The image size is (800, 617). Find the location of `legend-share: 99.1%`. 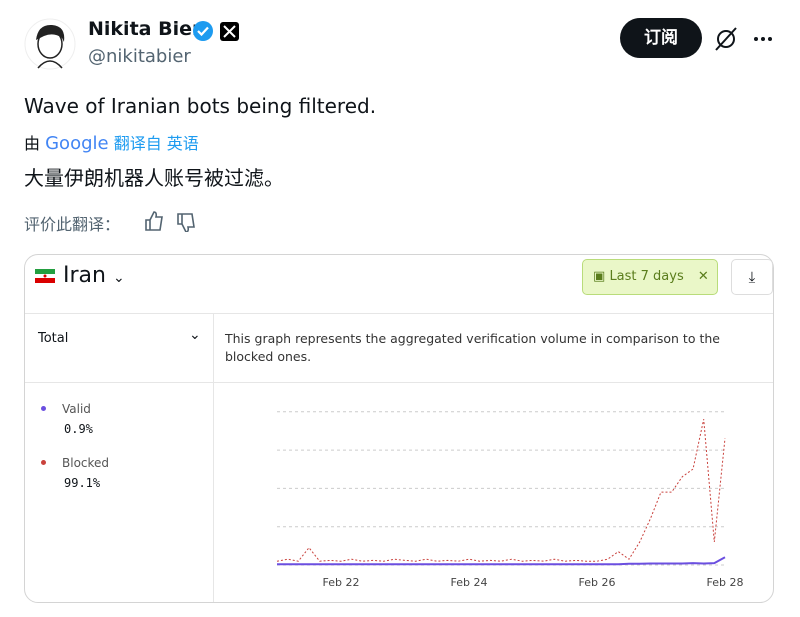

legend-share: 99.1% is located at coordinates (82, 483).